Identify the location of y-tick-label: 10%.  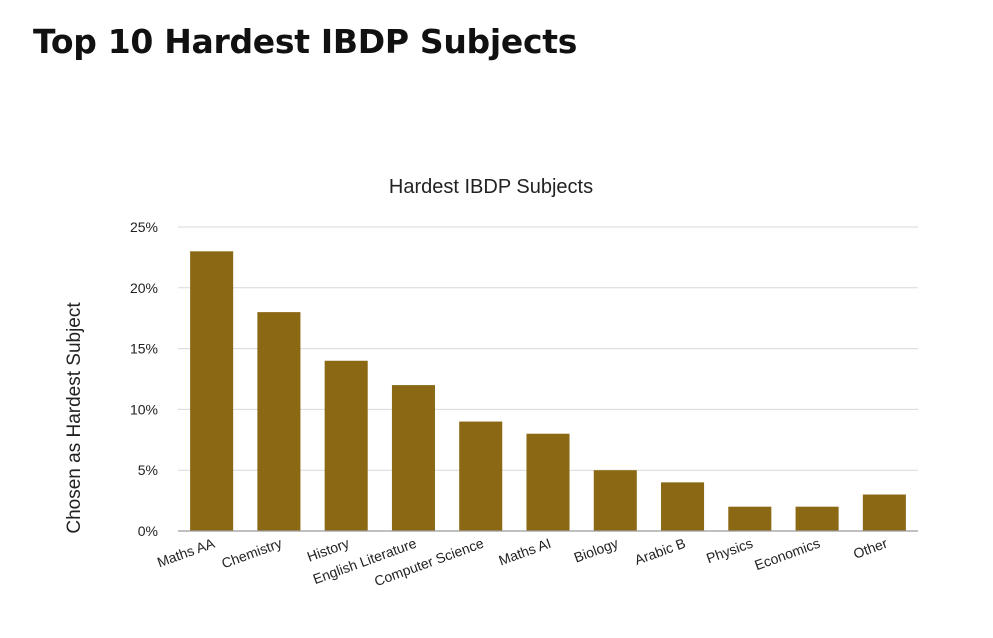
(144, 409).